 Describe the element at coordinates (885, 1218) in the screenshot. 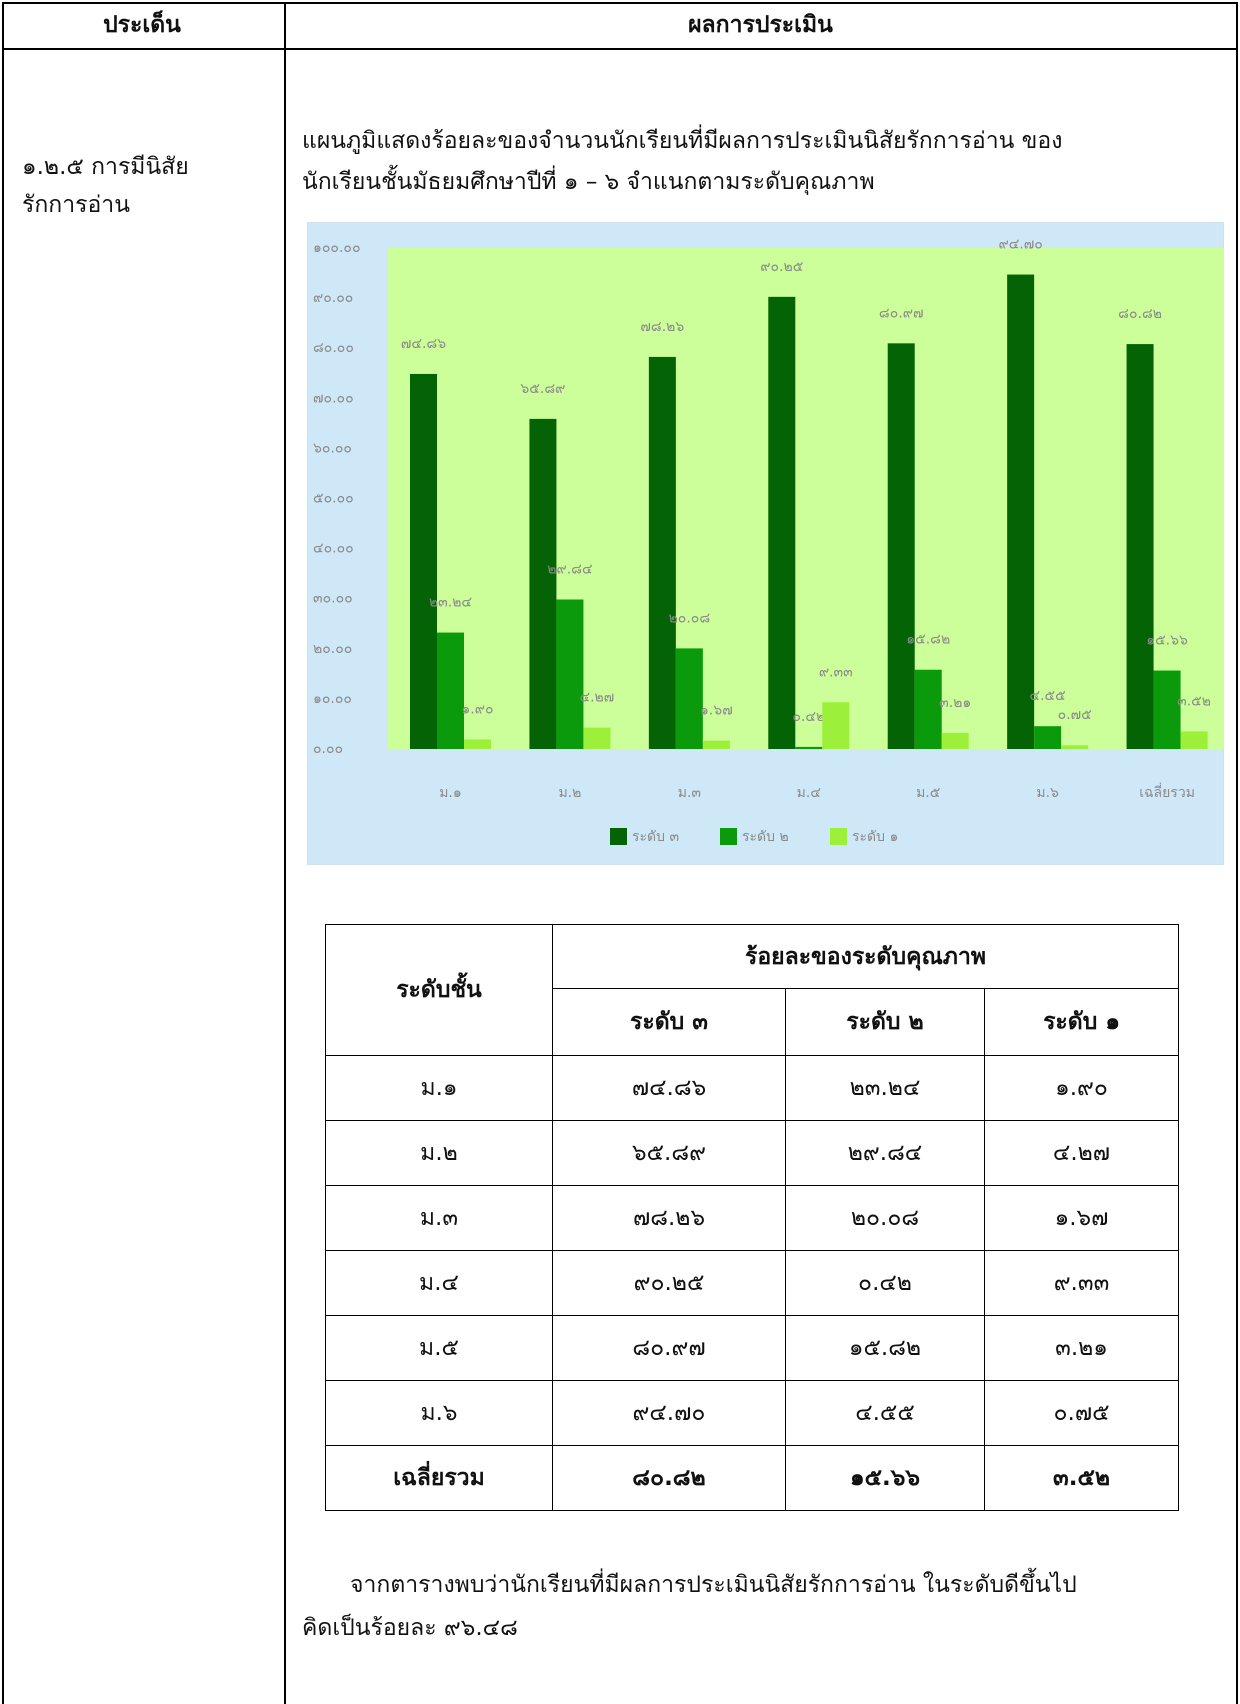

I see `table-cell: ๒๐.๐๘` at that location.